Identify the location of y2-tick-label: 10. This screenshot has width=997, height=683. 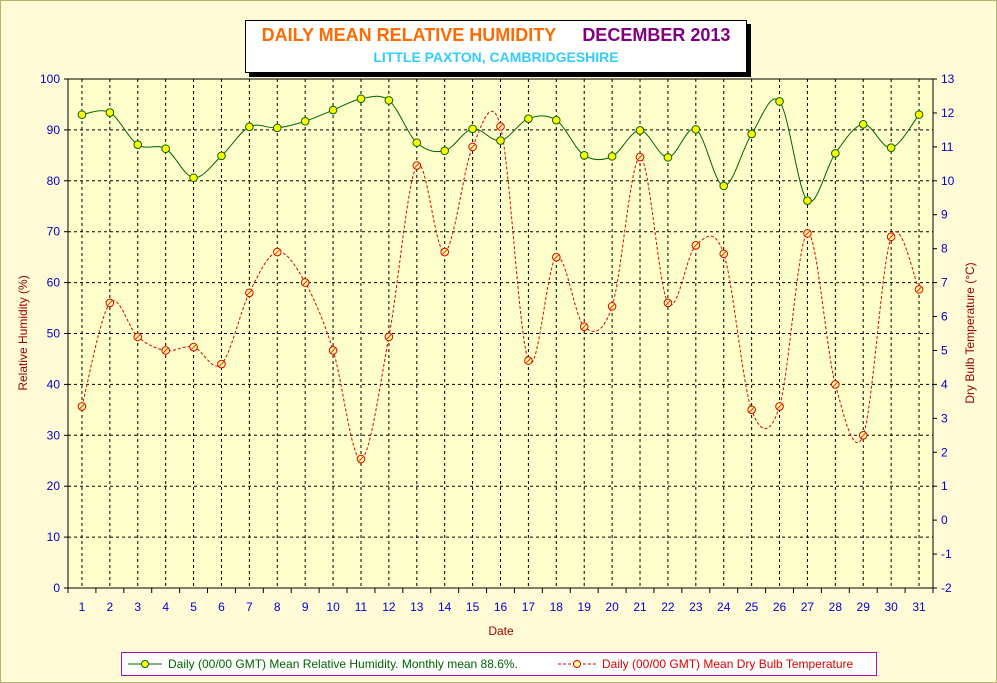
(948, 181).